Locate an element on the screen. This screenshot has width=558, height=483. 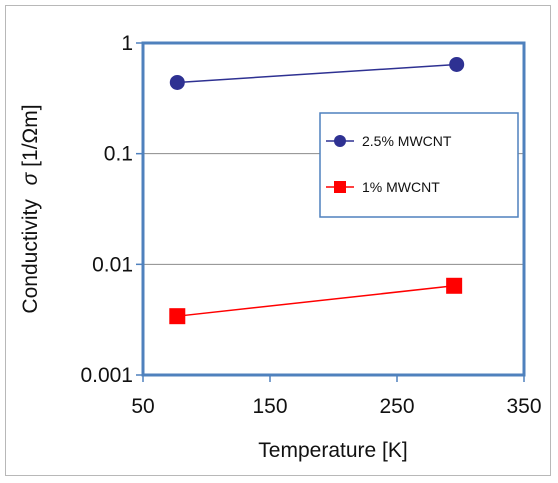
x-tick-label: 250 is located at coordinates (396, 406).